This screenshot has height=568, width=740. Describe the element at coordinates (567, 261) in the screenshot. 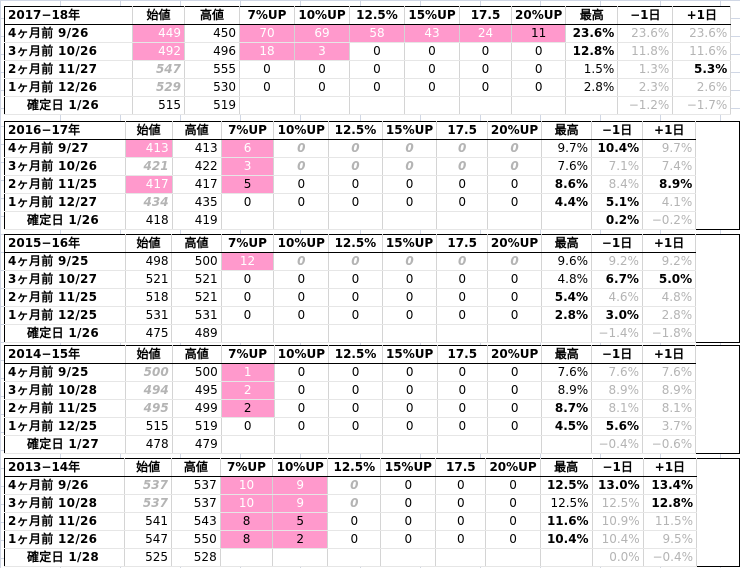

I see `max-pct-cell: 9.6%` at that location.